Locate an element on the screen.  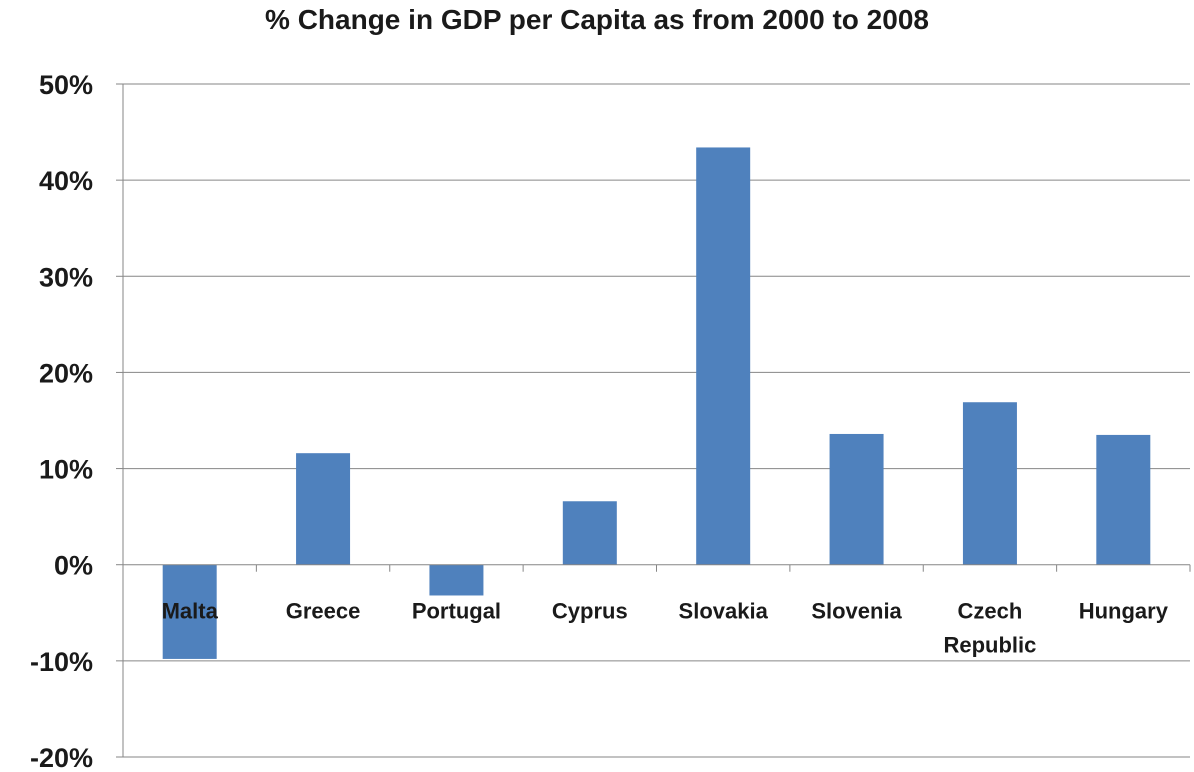
bar-malta is located at coordinates (189, 611).